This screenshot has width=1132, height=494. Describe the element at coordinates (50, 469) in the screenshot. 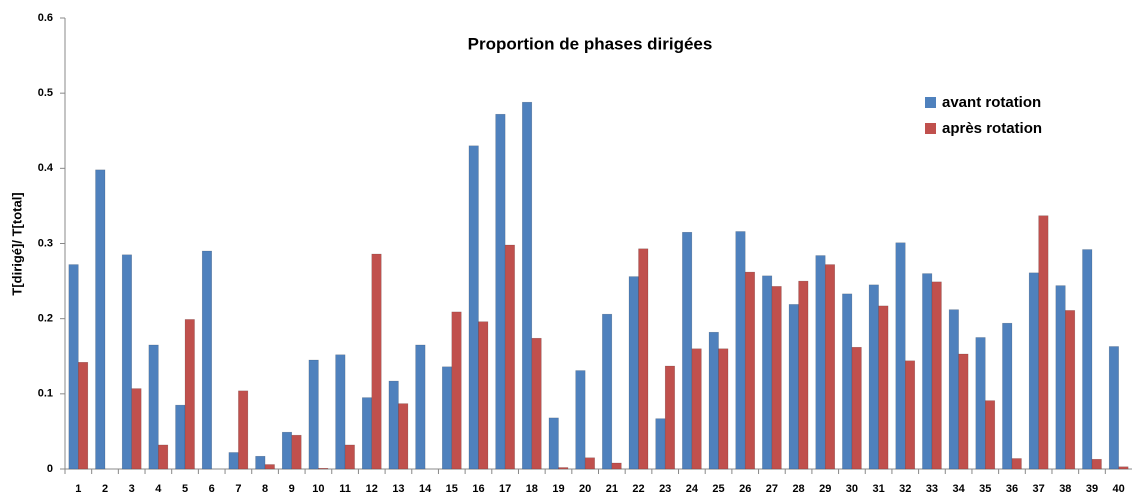

I see `y-tick-label: 0` at that location.